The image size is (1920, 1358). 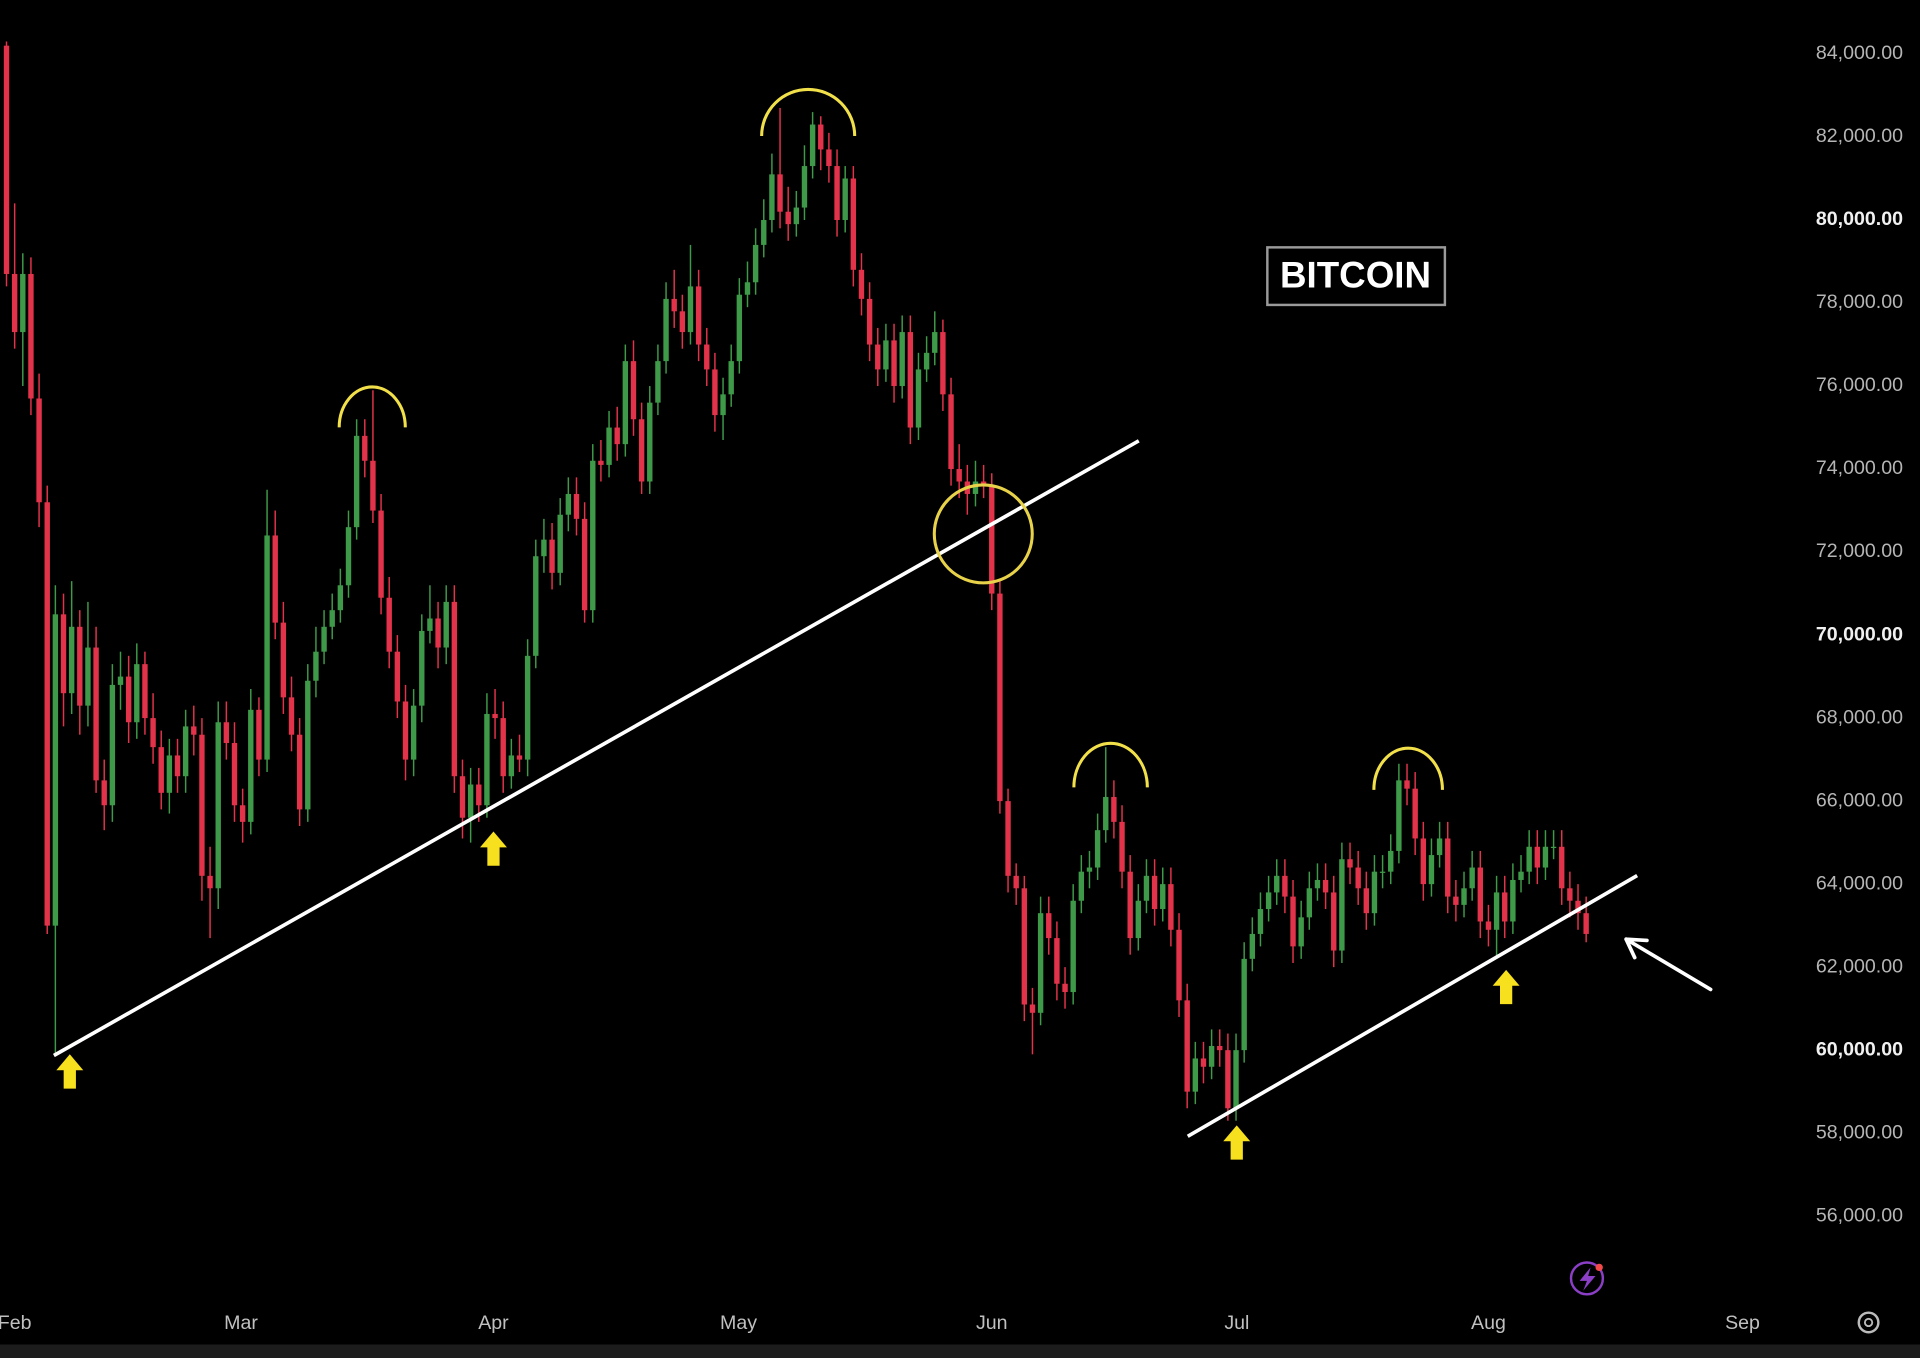 I want to click on chart-title: BITCOIN, so click(x=1355, y=275).